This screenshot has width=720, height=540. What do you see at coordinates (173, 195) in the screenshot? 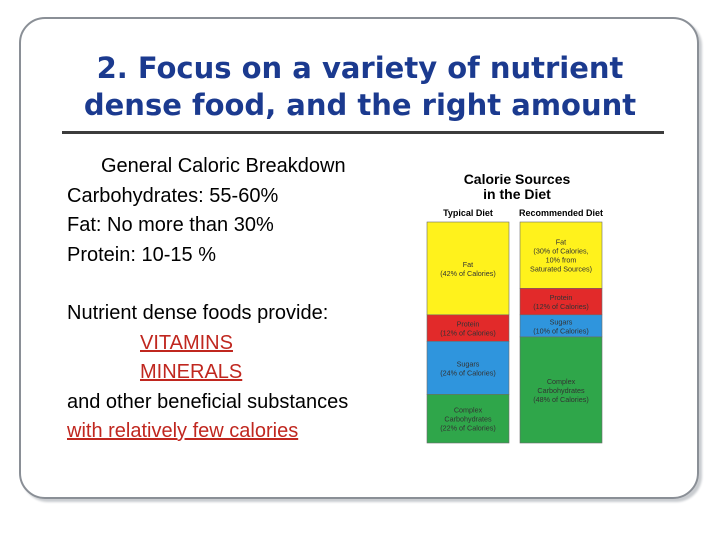
I see `breakdown-carbohydrates: Carbohydrates: 55-60%` at bounding box center [173, 195].